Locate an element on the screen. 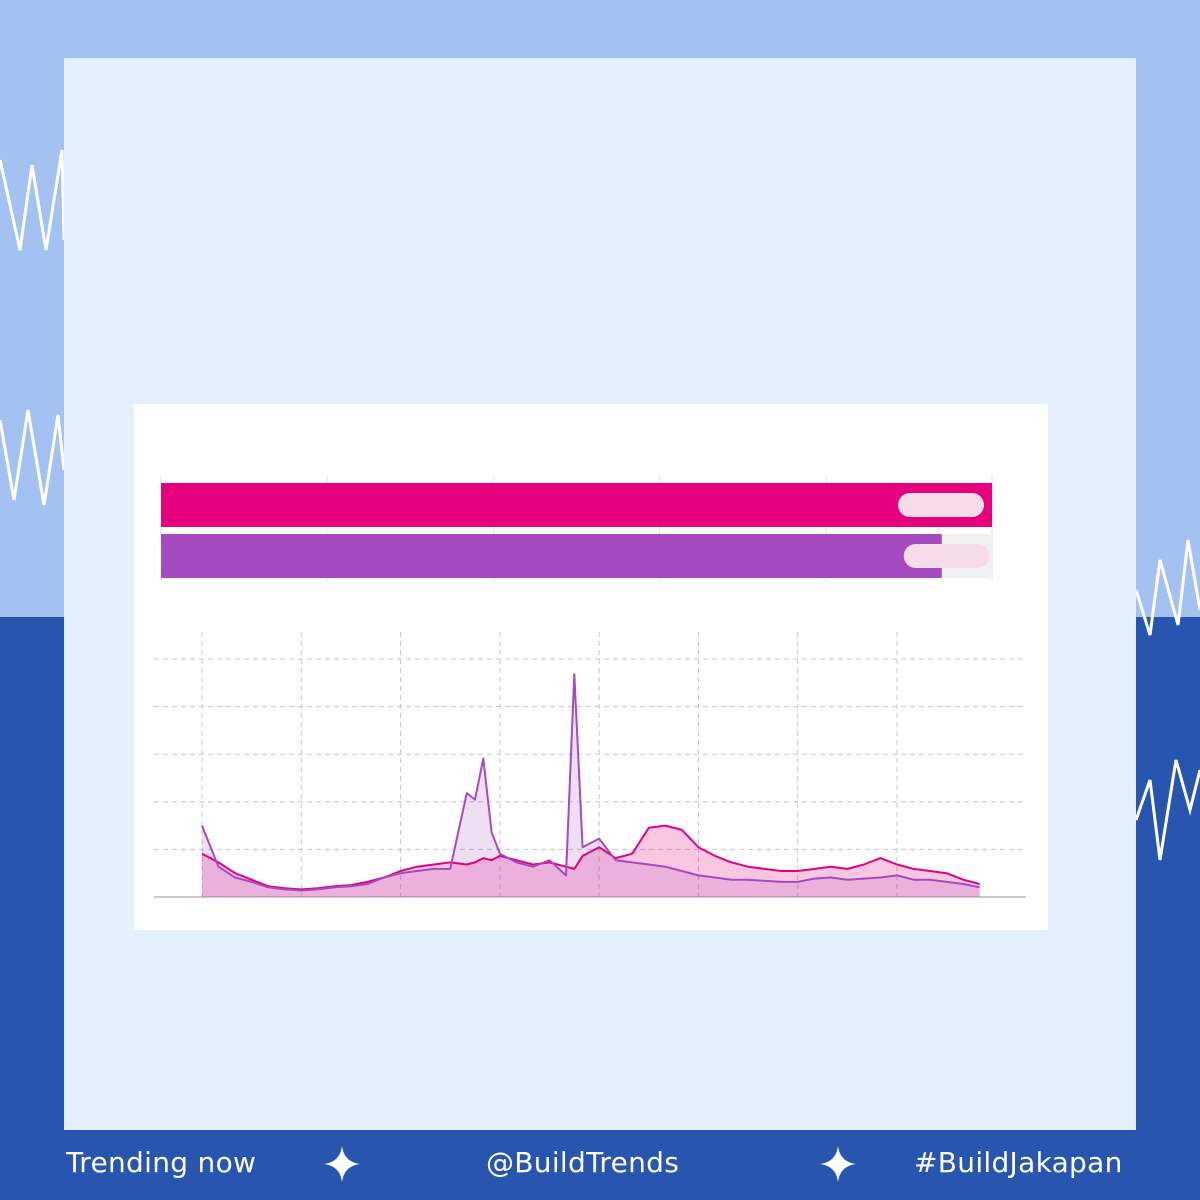 The image size is (1200, 1200). bar-chart is located at coordinates (576, 529).